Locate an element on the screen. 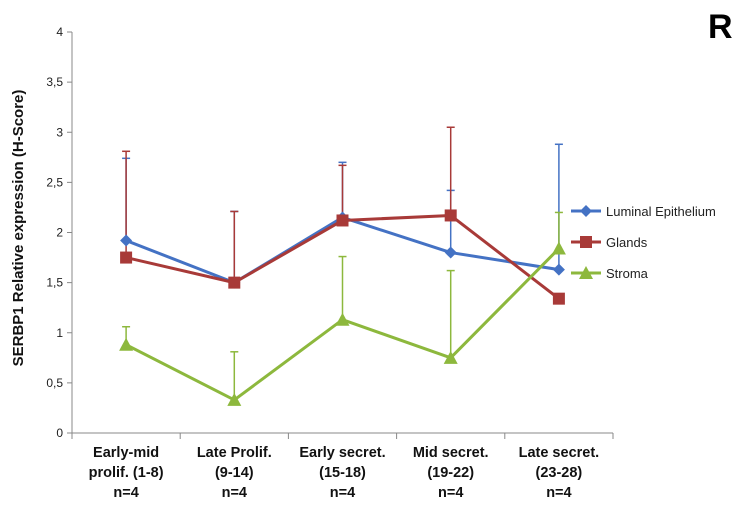 The image size is (755, 521). legend-label-luminal-epithelium: Luminal Epithelium is located at coordinates (661, 211).